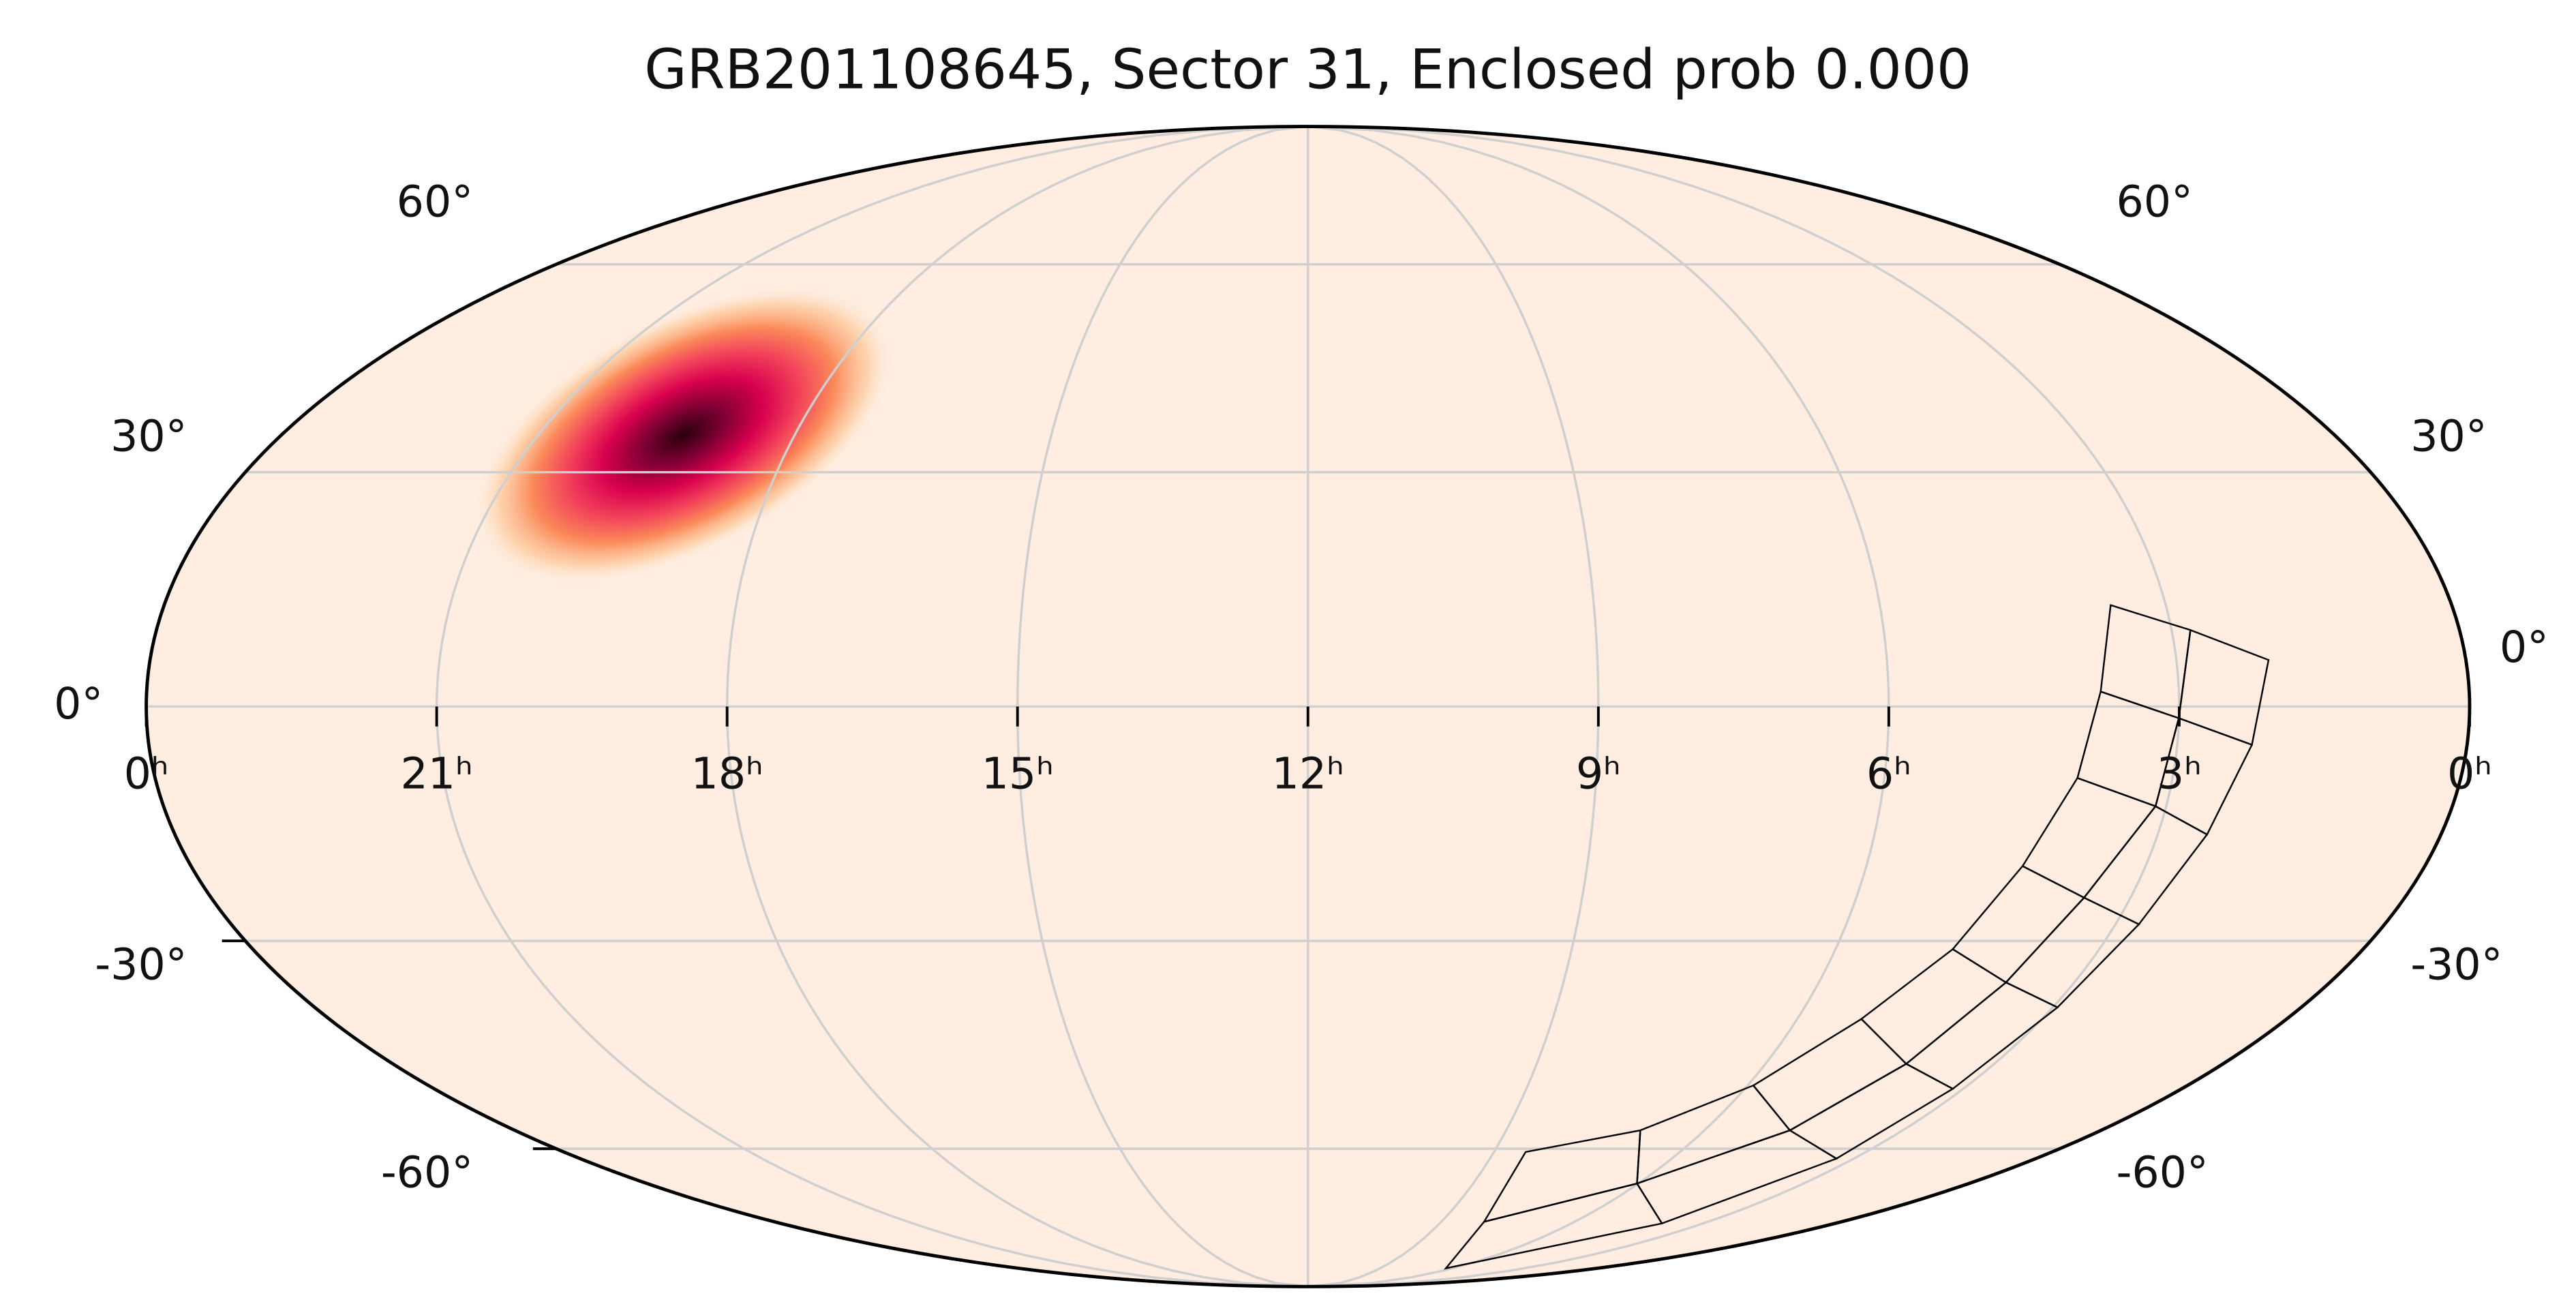 Image resolution: width=2576 pixels, height=1315 pixels. I want to click on probability-layer, so click(683, 435).